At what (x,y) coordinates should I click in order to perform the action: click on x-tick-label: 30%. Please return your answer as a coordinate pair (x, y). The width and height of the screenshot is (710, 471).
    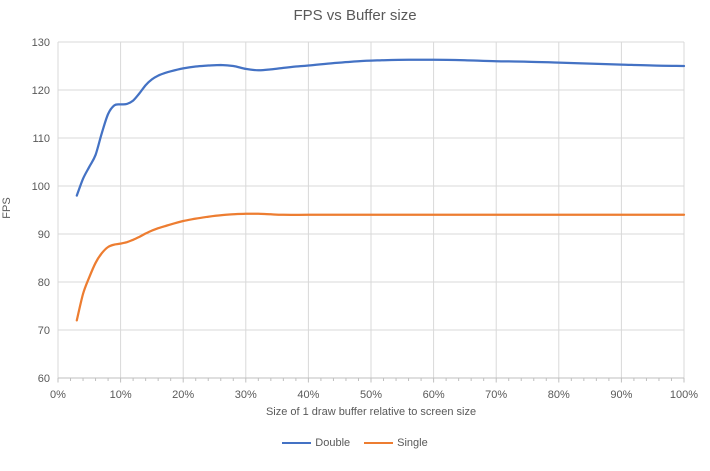
    Looking at the image, I should click on (246, 395).